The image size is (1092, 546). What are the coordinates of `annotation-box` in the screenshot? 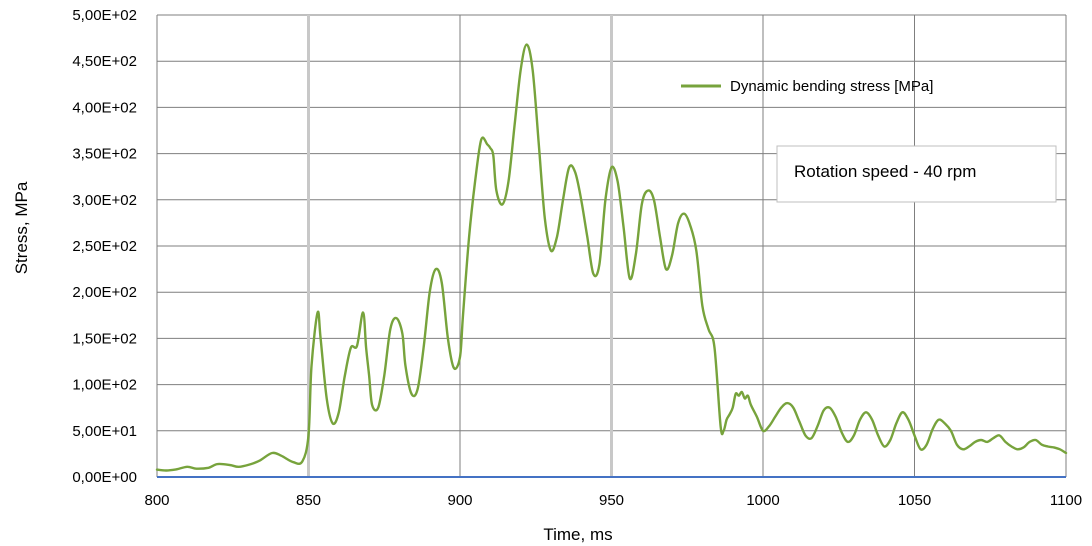 It's located at (916, 174).